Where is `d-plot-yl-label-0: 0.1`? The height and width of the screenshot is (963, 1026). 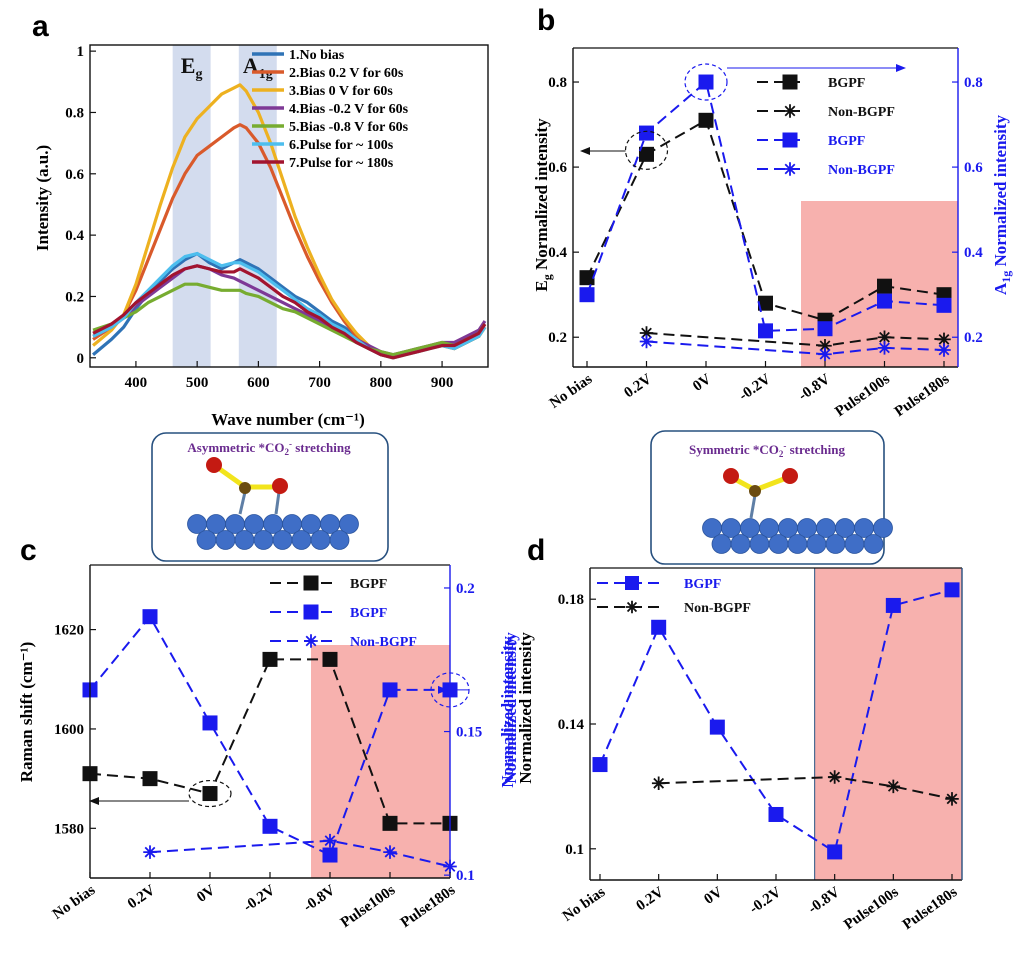
d-plot-yl-label-0: 0.1 is located at coordinates (574, 850).